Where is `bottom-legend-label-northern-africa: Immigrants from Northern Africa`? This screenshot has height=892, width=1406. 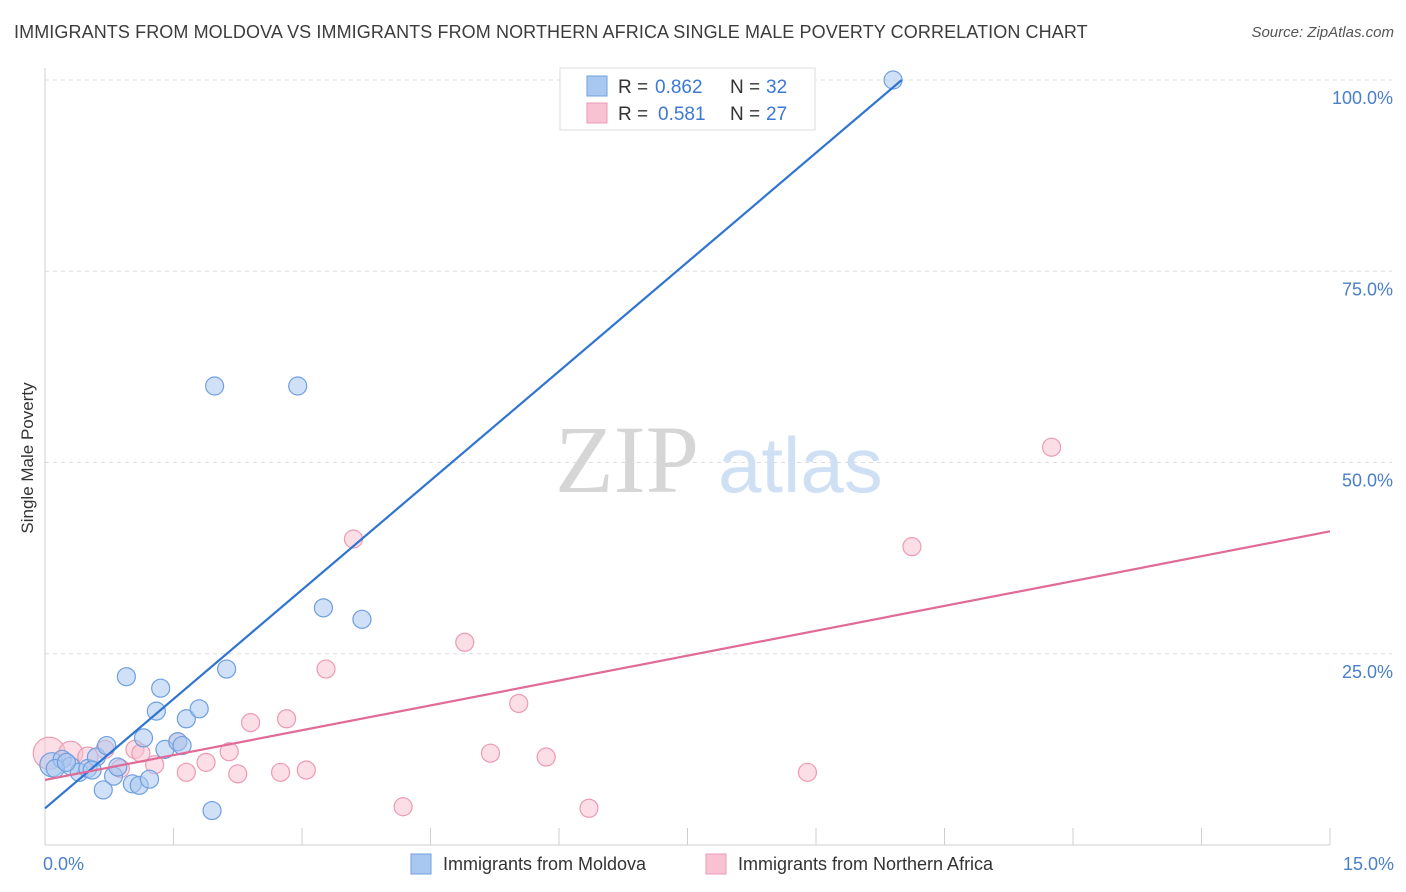 bottom-legend-label-northern-africa: Immigrants from Northern Africa is located at coordinates (866, 864).